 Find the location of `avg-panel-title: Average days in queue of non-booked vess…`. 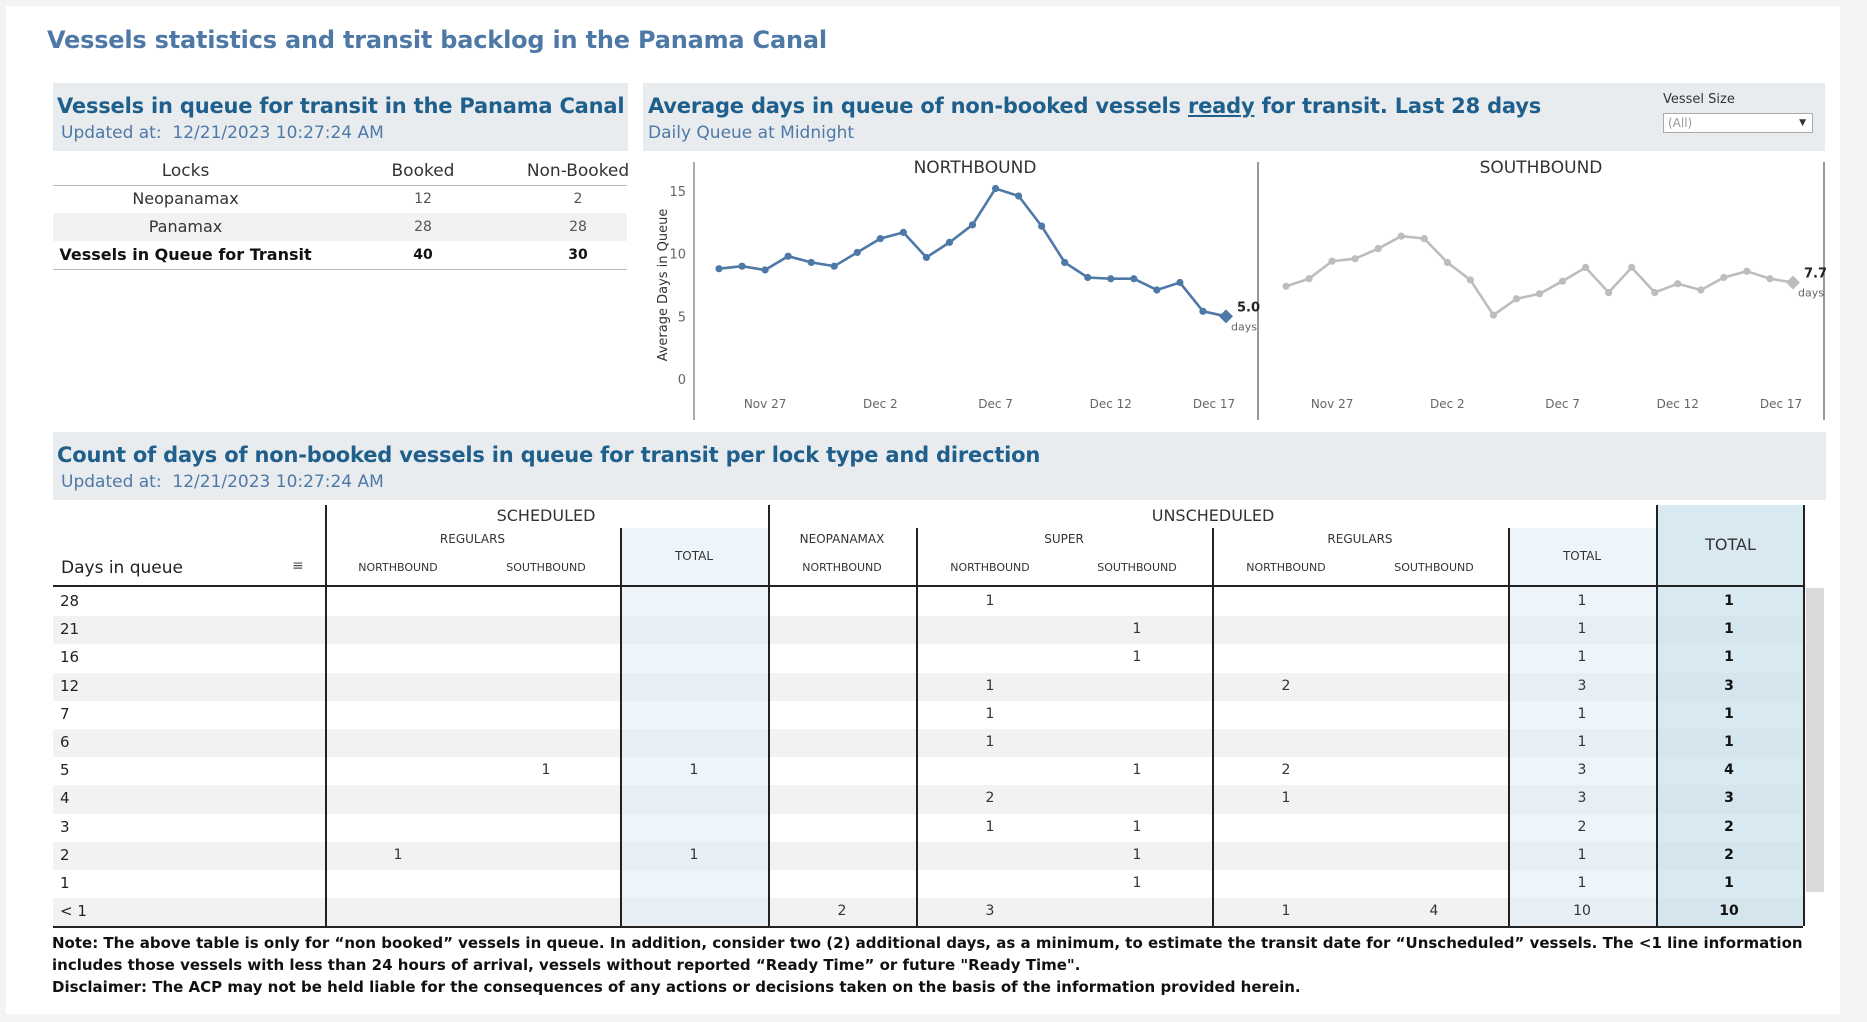

avg-panel-title: Average days in queue of non-booked vess… is located at coordinates (1094, 106).